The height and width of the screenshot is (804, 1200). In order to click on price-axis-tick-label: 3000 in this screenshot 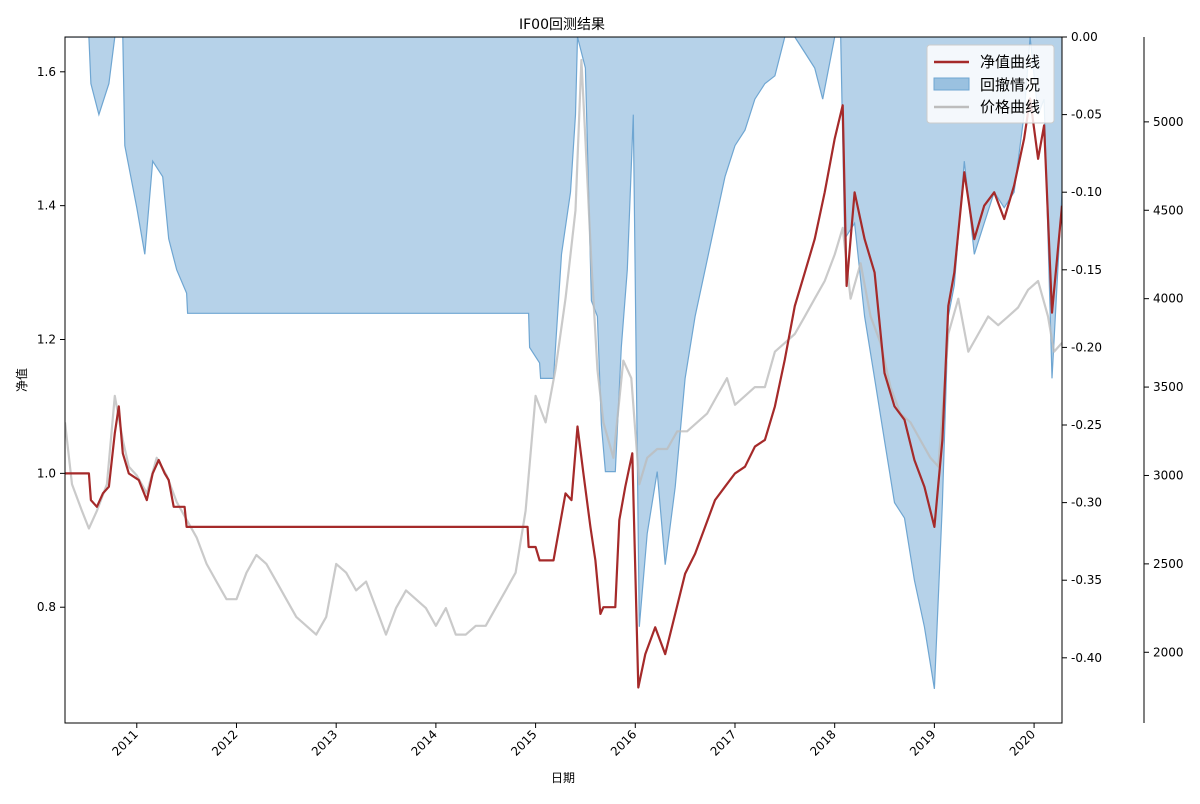, I will do `click(1168, 475)`.